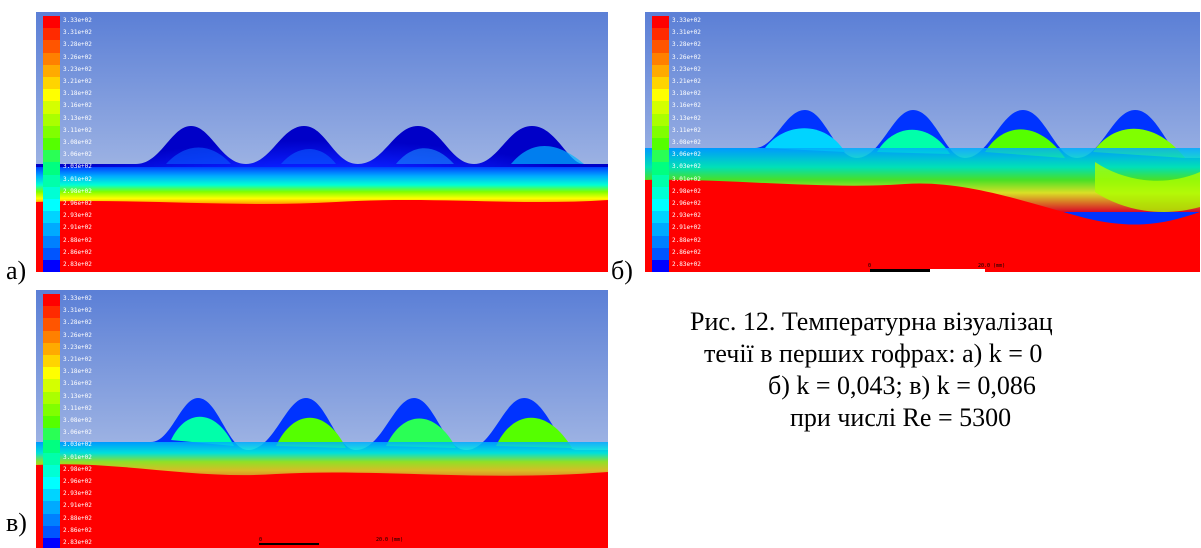 This screenshot has height=548, width=1201. Describe the element at coordinates (77, 494) in the screenshot. I see `legend-tick-label: 2.93e+02` at that location.